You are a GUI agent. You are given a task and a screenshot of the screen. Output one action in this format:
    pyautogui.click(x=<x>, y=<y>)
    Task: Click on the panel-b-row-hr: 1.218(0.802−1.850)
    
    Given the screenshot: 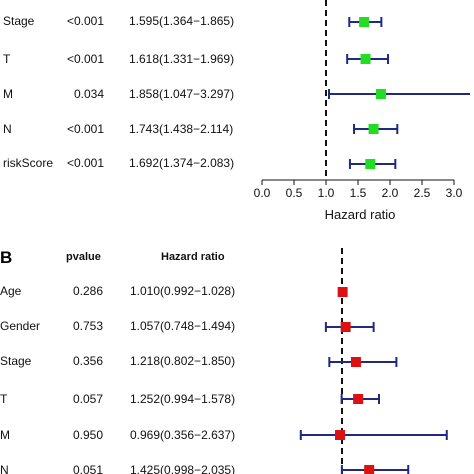 What is the action you would take?
    pyautogui.click(x=182, y=361)
    